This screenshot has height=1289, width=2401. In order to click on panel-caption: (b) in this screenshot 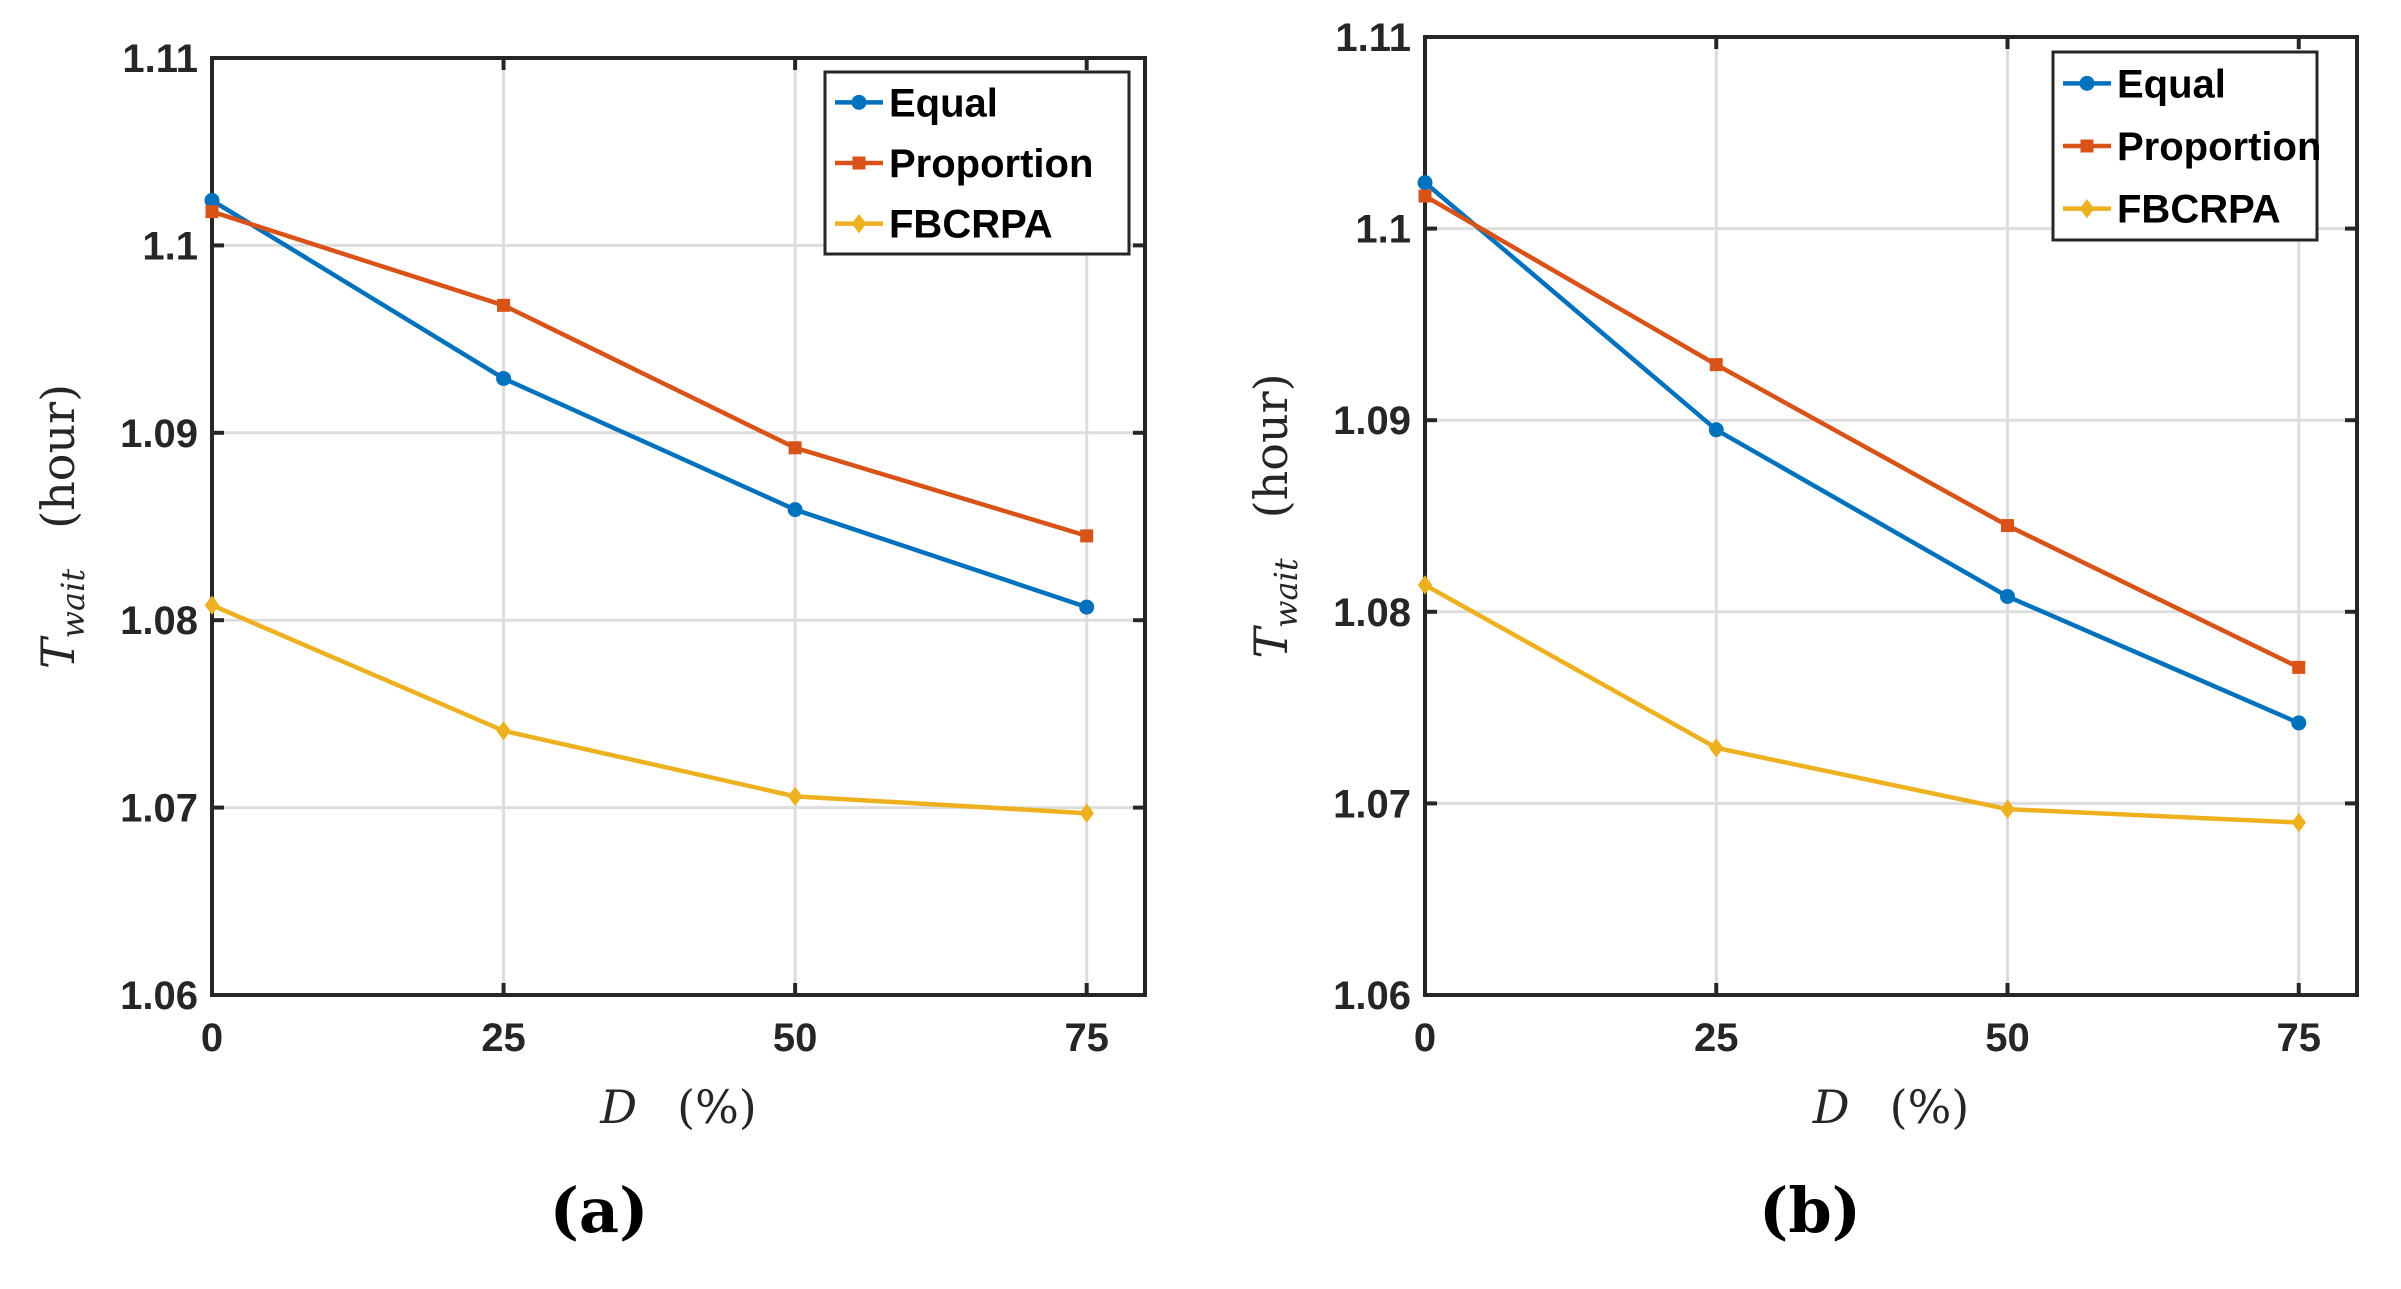, I will do `click(1810, 1210)`.